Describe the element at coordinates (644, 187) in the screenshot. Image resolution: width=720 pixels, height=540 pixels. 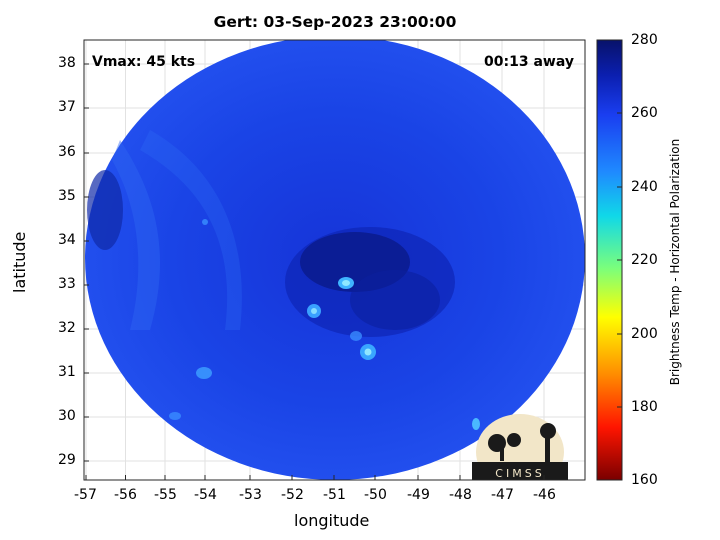
I see `colorbar-tick-label: 240` at that location.